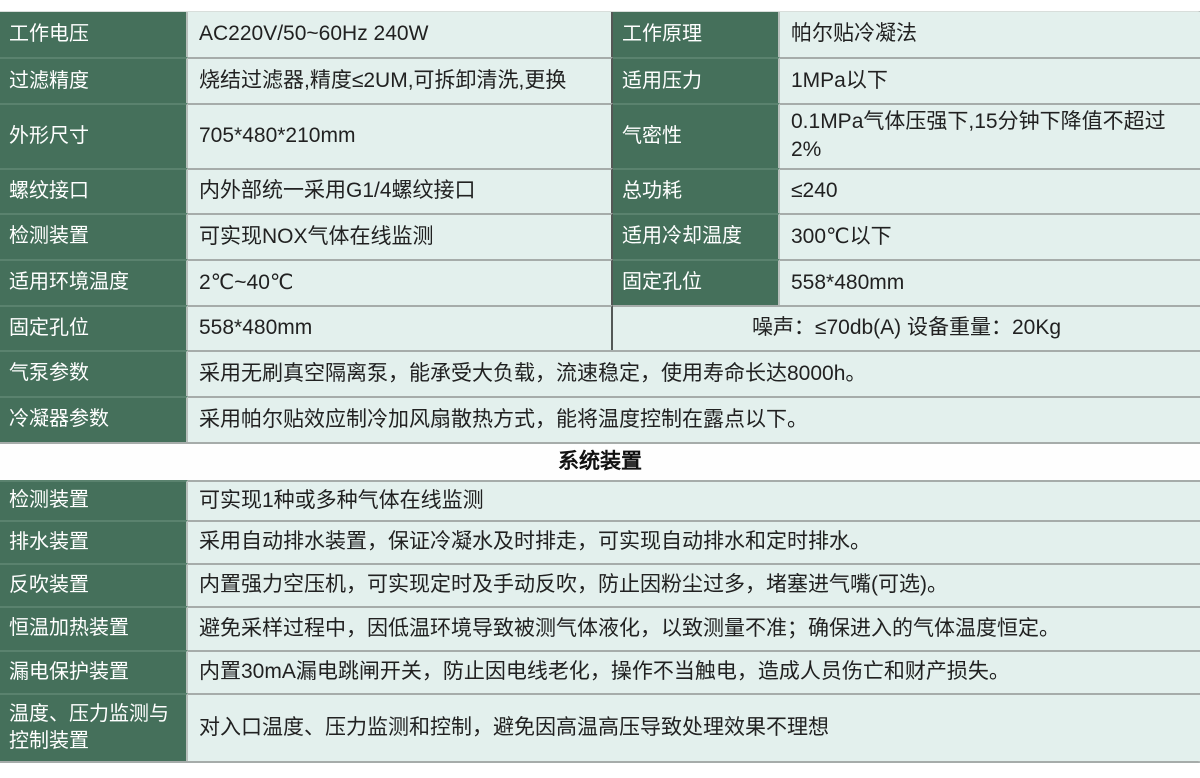  What do you see at coordinates (400, 80) in the screenshot?
I see `spec-value: 烧结过滤器,精度≤2UM,可拆卸清洗,更换` at bounding box center [400, 80].